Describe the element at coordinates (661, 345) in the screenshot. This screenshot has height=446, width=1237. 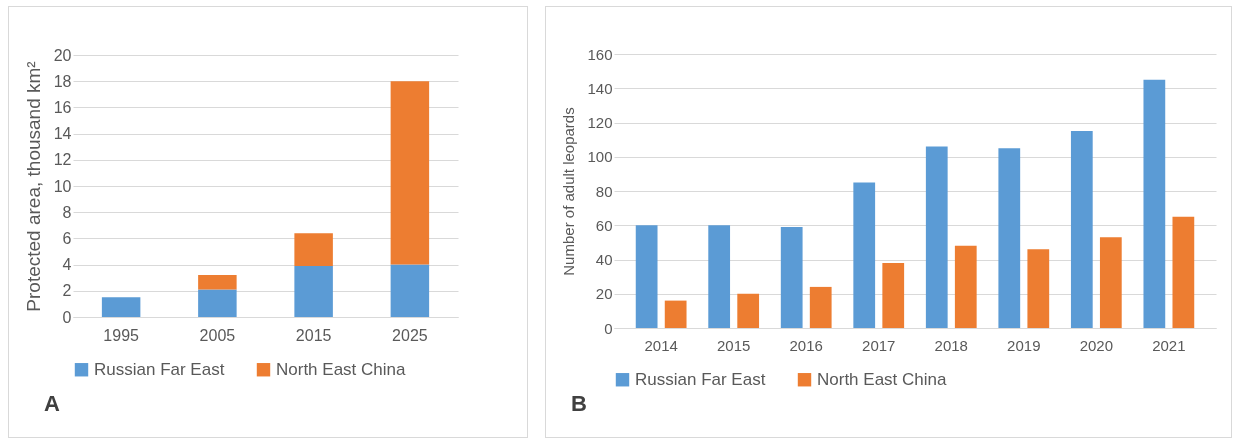
I see `x-tick-label: 2014` at that location.